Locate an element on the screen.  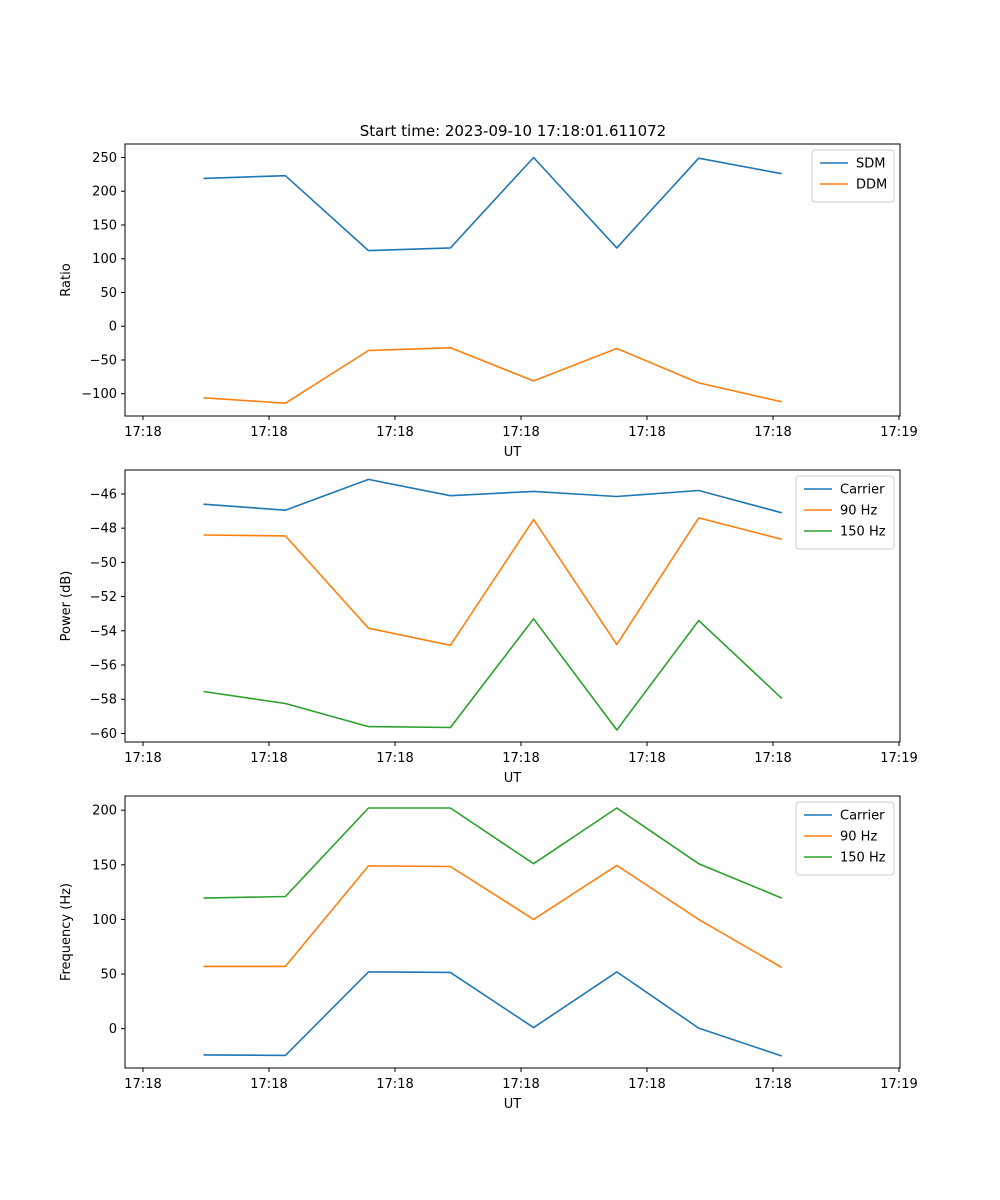
y-tick-label: −48 is located at coordinates (103, 529).